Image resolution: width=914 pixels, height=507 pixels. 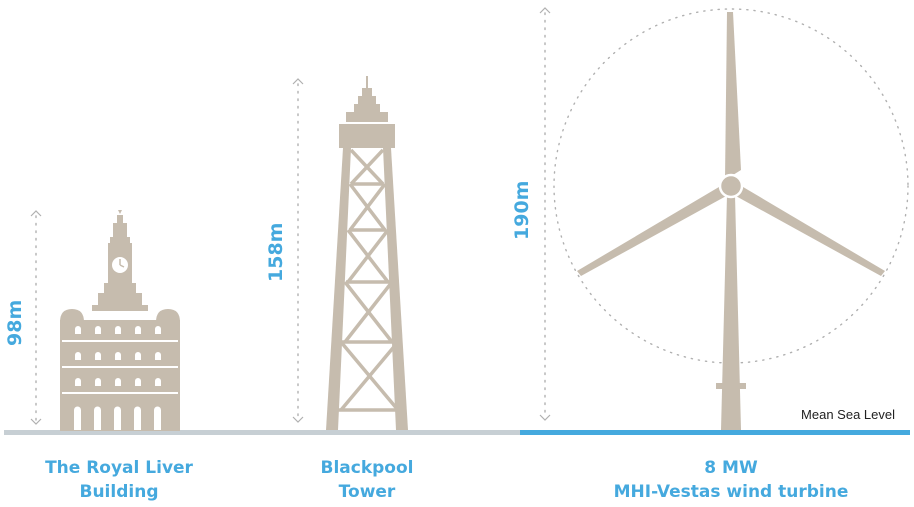 What do you see at coordinates (36, 317) in the screenshot?
I see `height-guide-liver` at bounding box center [36, 317].